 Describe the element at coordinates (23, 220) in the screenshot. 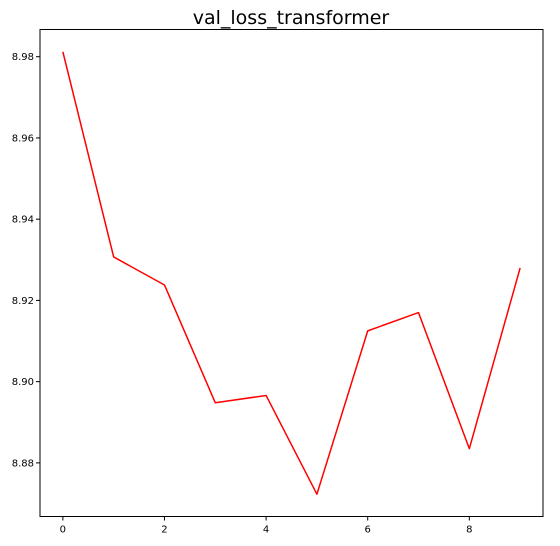

I see `y-tick-label: 8.94` at that location.